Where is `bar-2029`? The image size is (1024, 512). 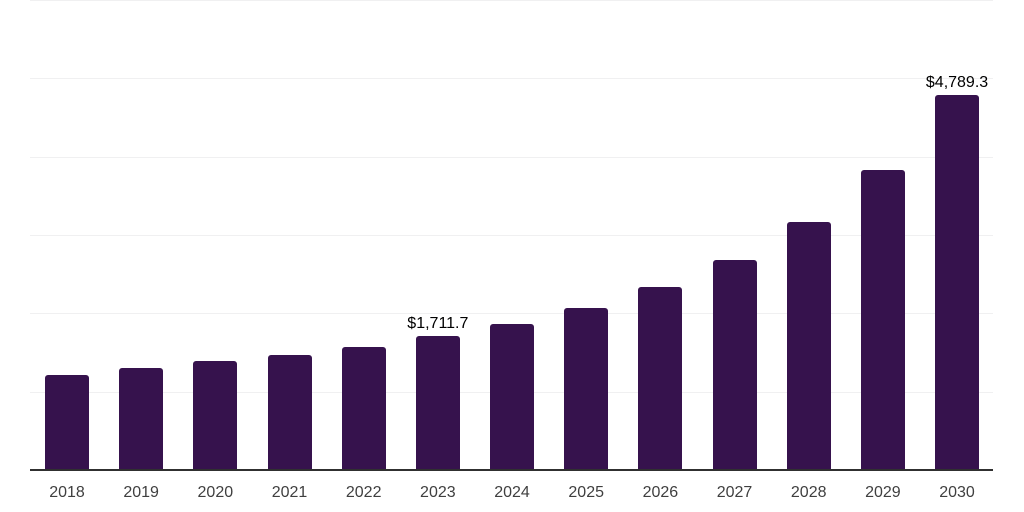 bar-2029 is located at coordinates (882, 319).